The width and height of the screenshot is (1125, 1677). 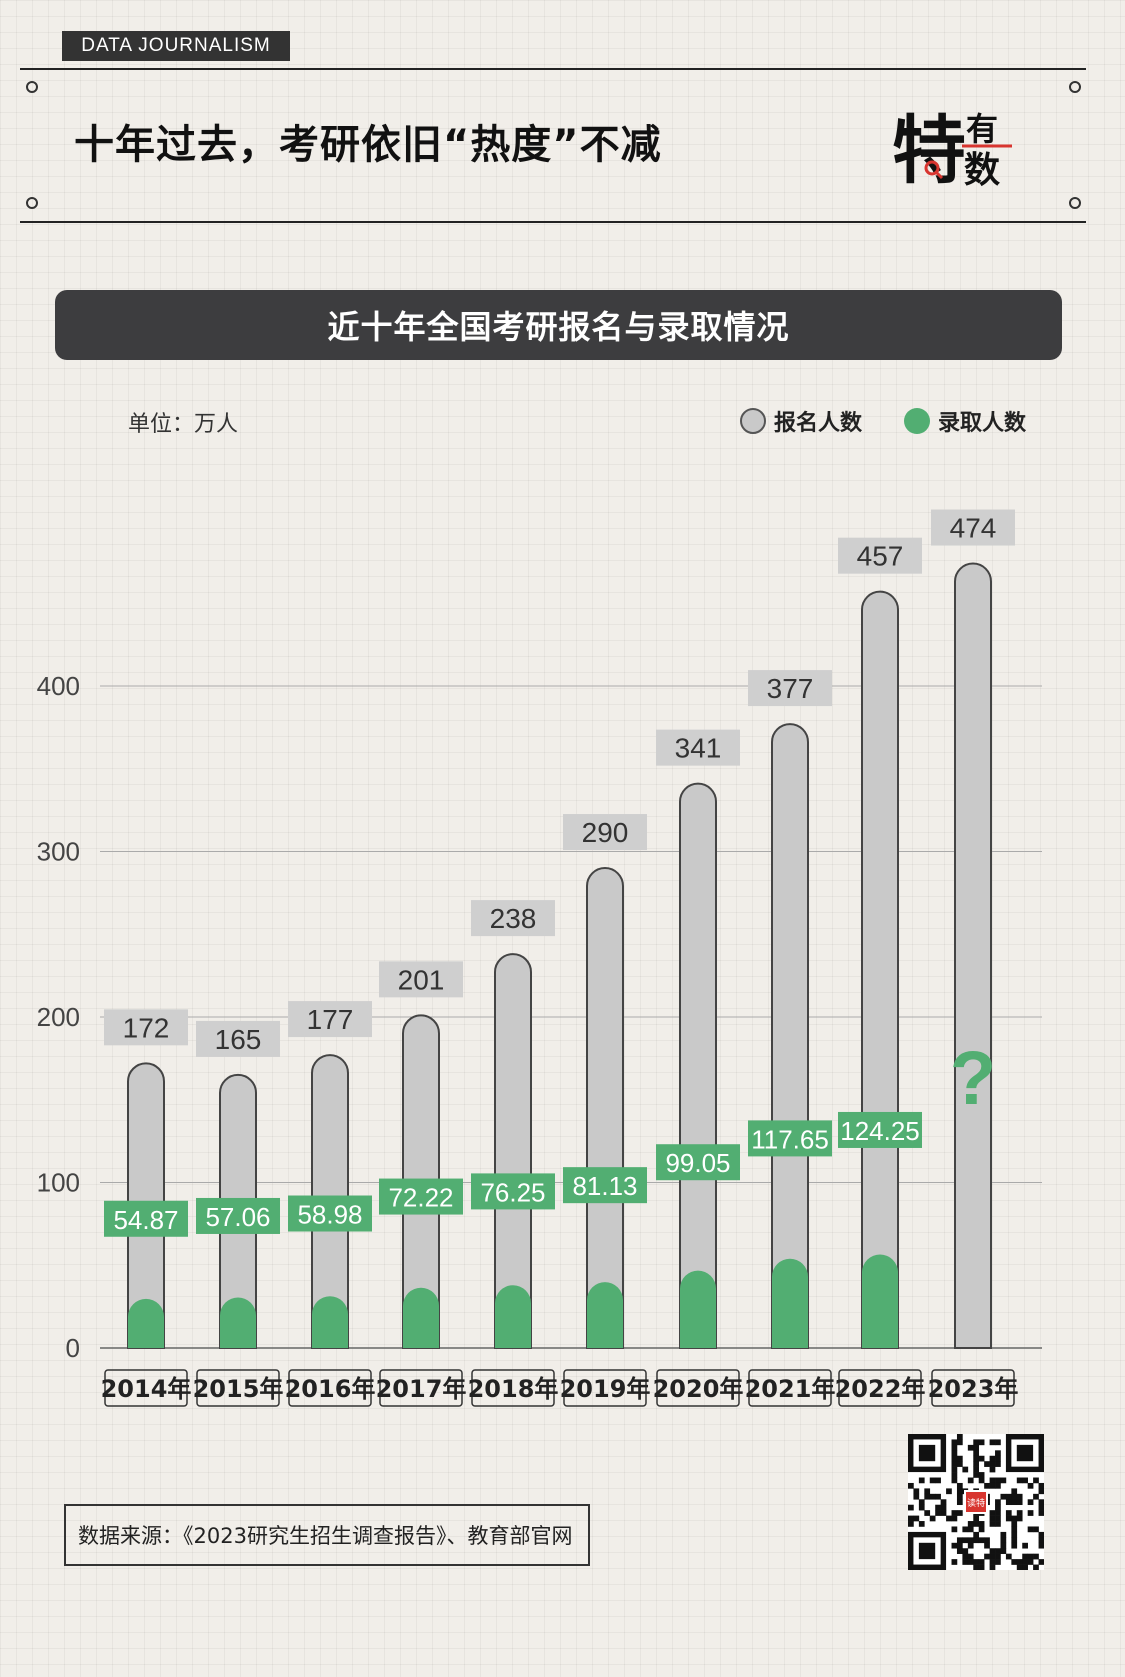 What do you see at coordinates (368, 145) in the screenshot?
I see `page-title: 十年过去，考研依旧“热度”不减` at bounding box center [368, 145].